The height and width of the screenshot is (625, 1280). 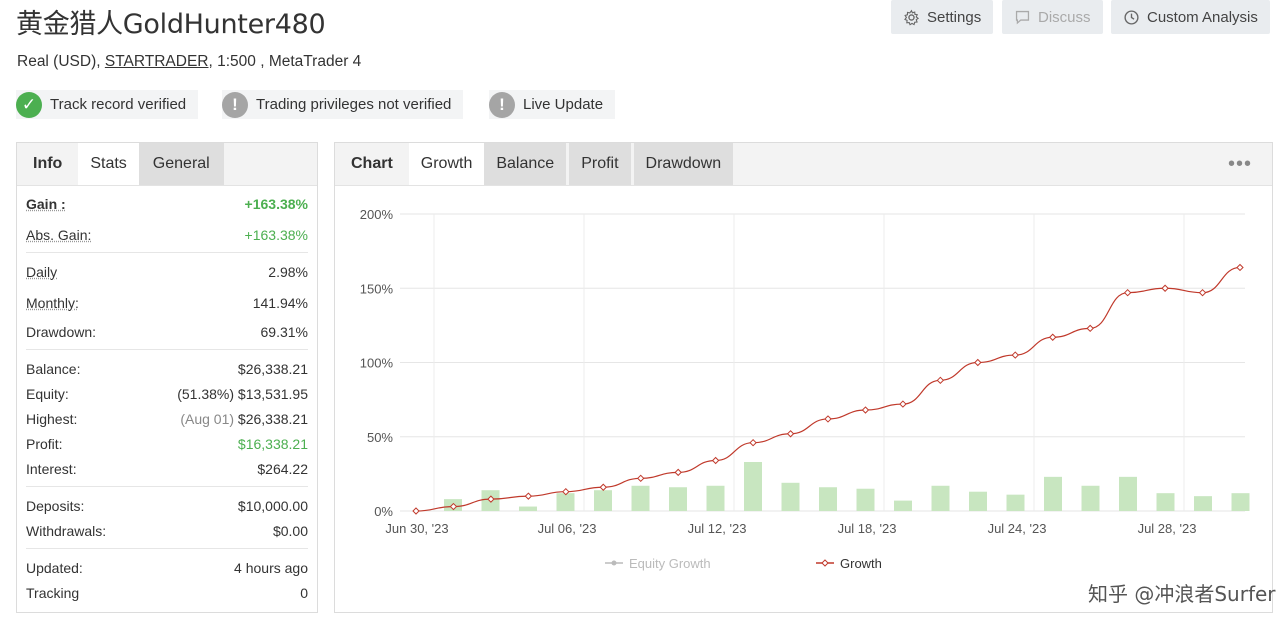 I want to click on clock-icon, so click(x=1131, y=17).